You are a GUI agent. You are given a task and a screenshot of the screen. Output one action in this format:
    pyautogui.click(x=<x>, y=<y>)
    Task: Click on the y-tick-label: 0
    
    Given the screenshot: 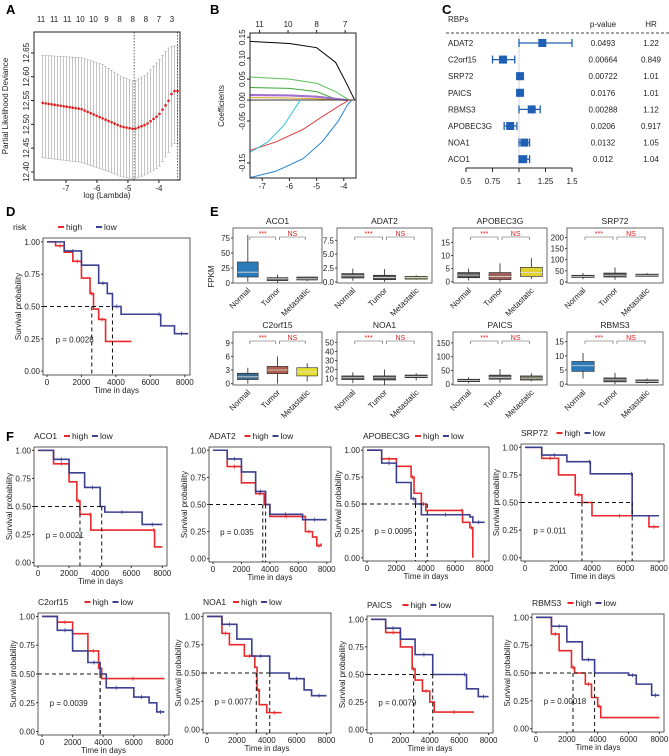 What is the action you would take?
    pyautogui.click(x=228, y=384)
    